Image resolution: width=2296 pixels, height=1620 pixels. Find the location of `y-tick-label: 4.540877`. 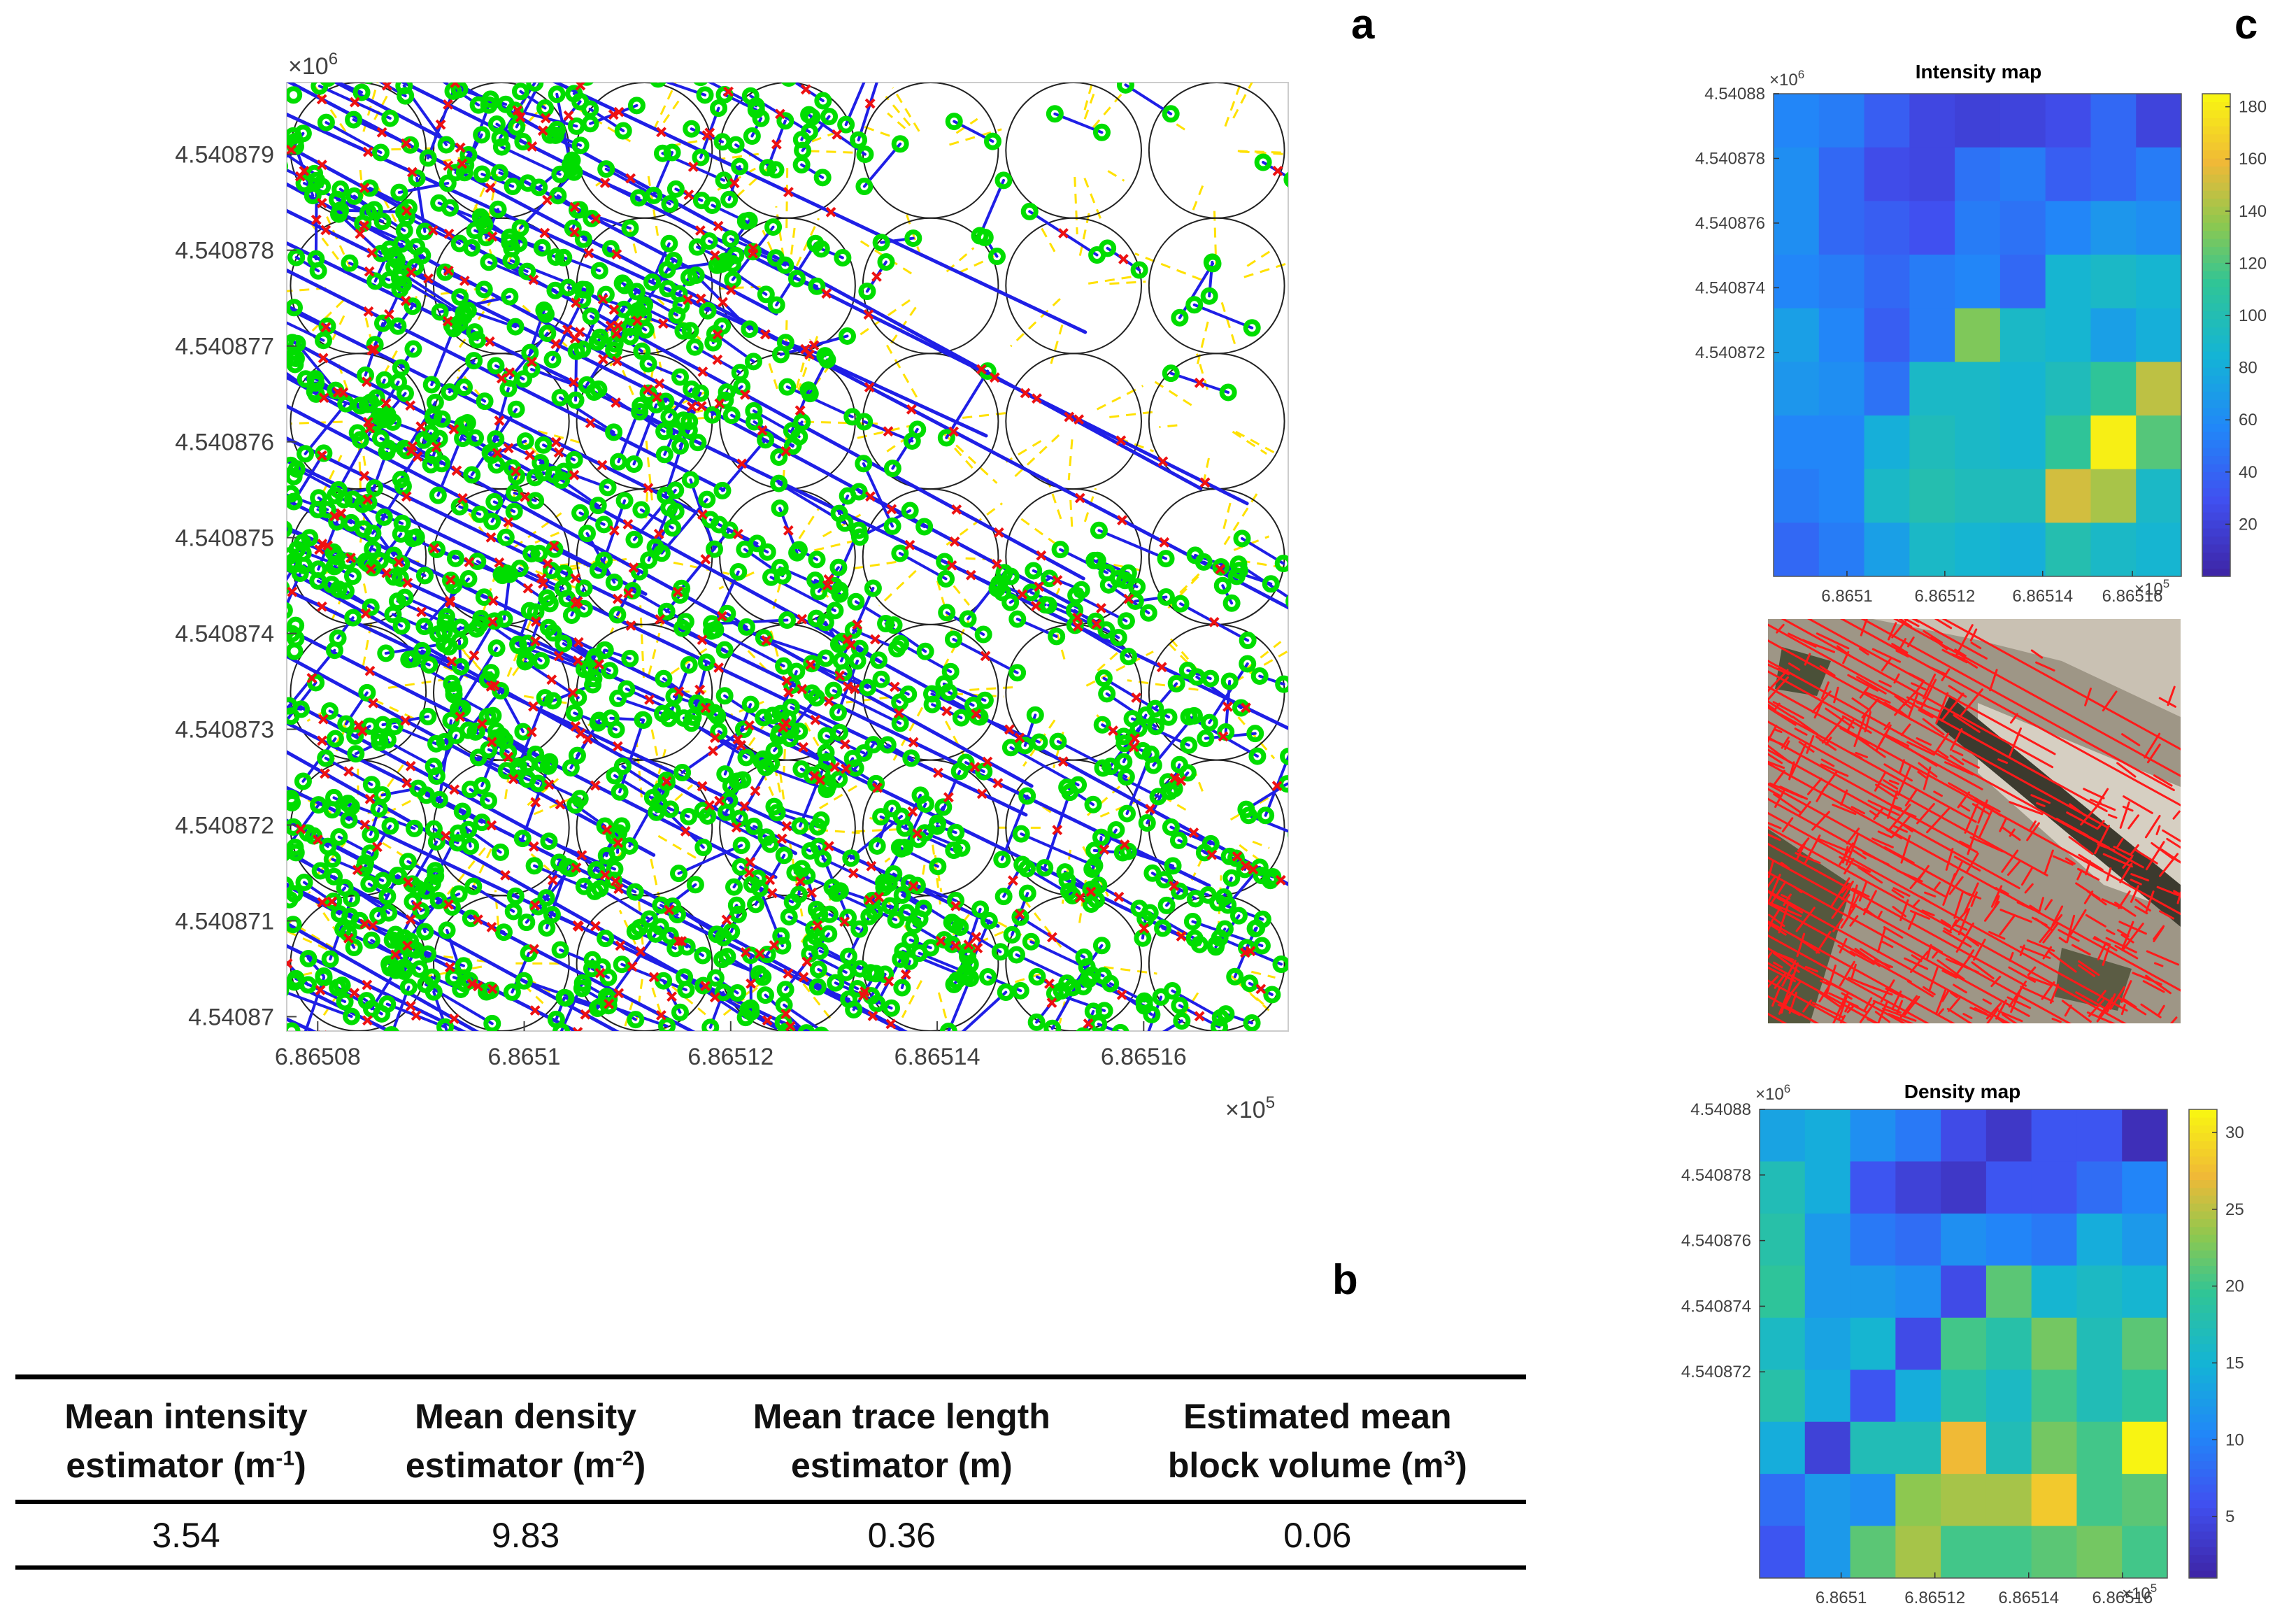

y-tick-label: 4.540877 is located at coordinates (224, 347).